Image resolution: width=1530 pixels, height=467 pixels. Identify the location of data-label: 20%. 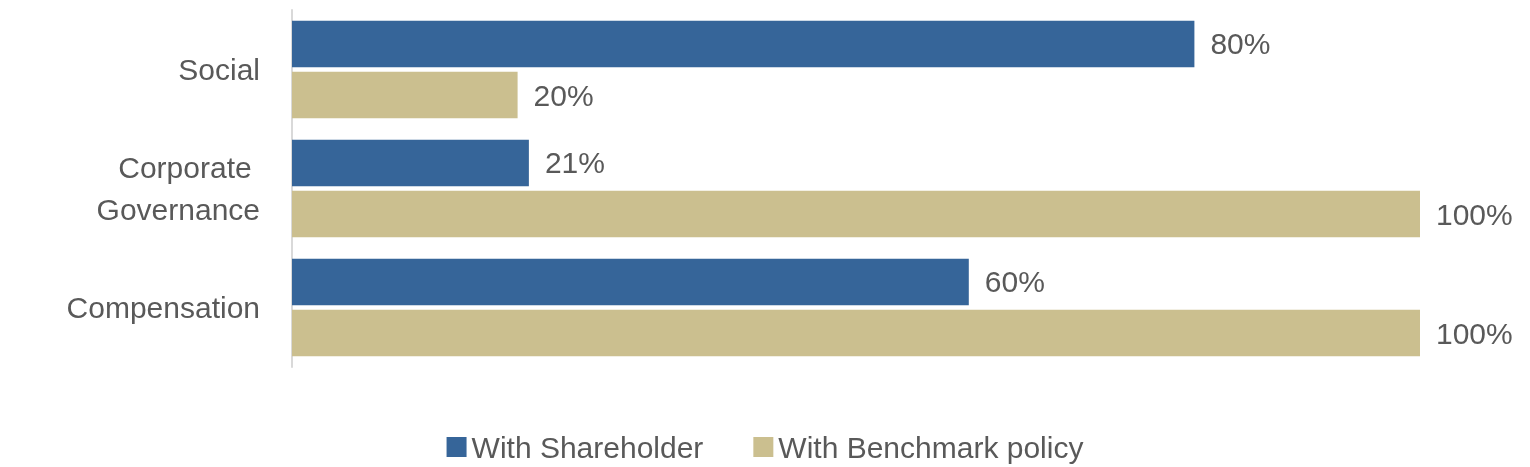
(563, 95).